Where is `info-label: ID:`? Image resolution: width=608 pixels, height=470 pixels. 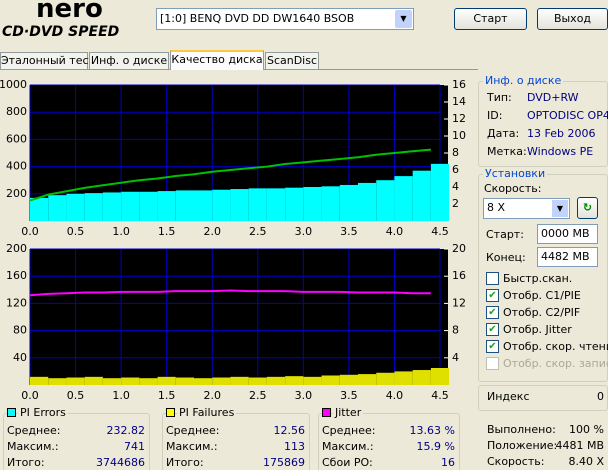 info-label: ID: is located at coordinates (495, 115).